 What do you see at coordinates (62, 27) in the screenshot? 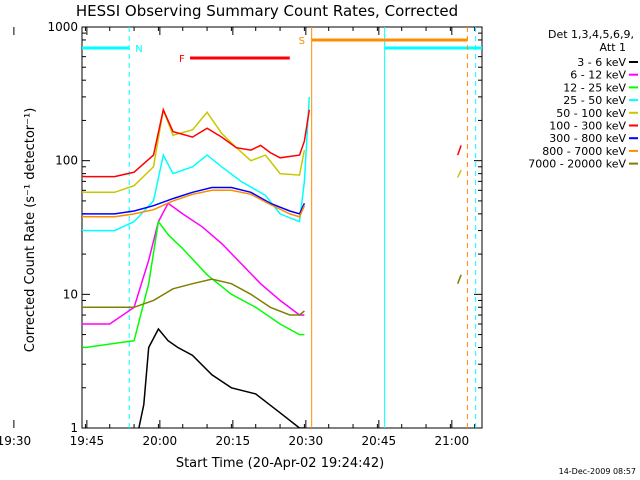
I see `y-tick-label-1000: 1000` at bounding box center [62, 27].